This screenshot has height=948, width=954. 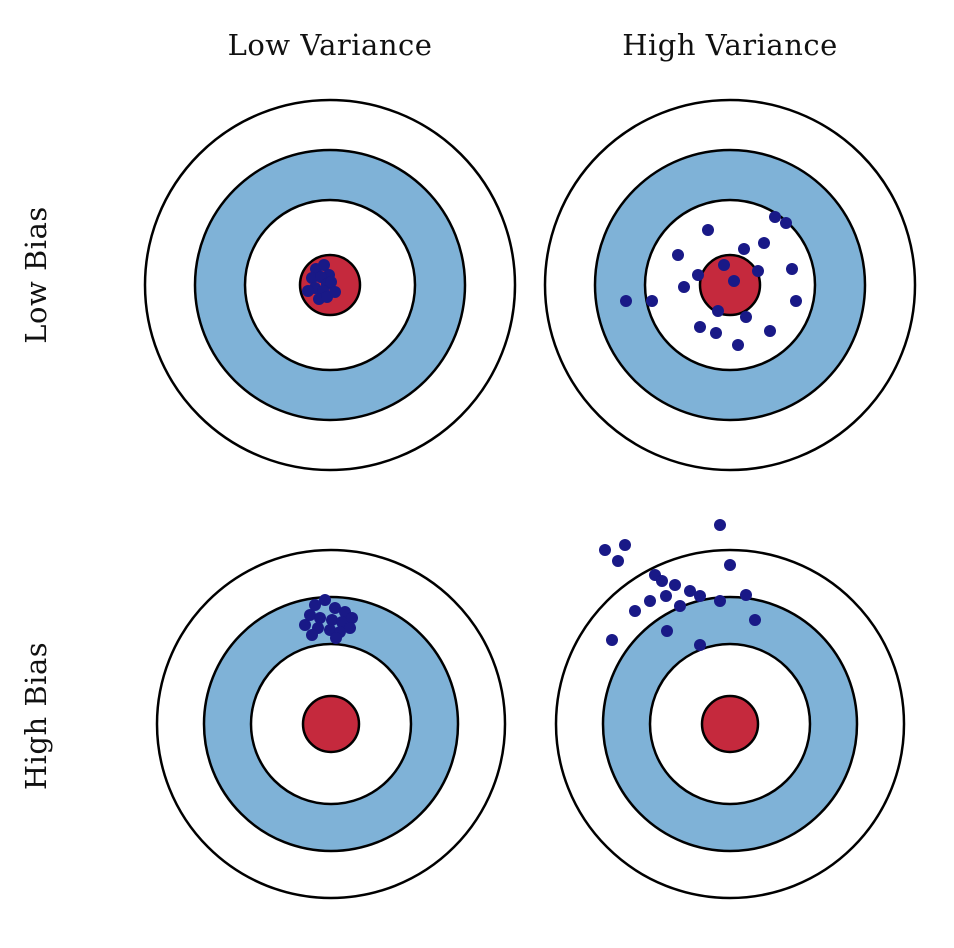 I want to click on target-high-bias-high-variance, so click(x=730, y=709).